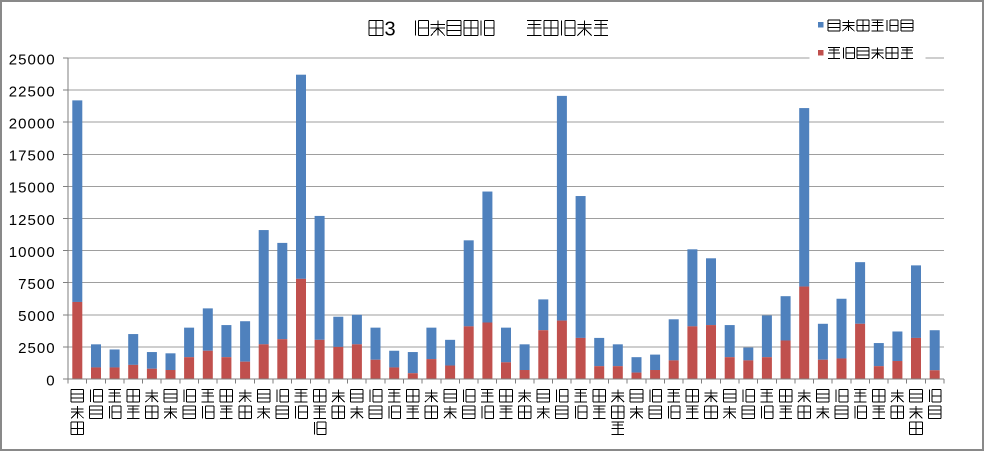 The height and width of the screenshot is (451, 984). Describe the element at coordinates (32, 124) in the screenshot. I see `svg-text: 20000` at that location.